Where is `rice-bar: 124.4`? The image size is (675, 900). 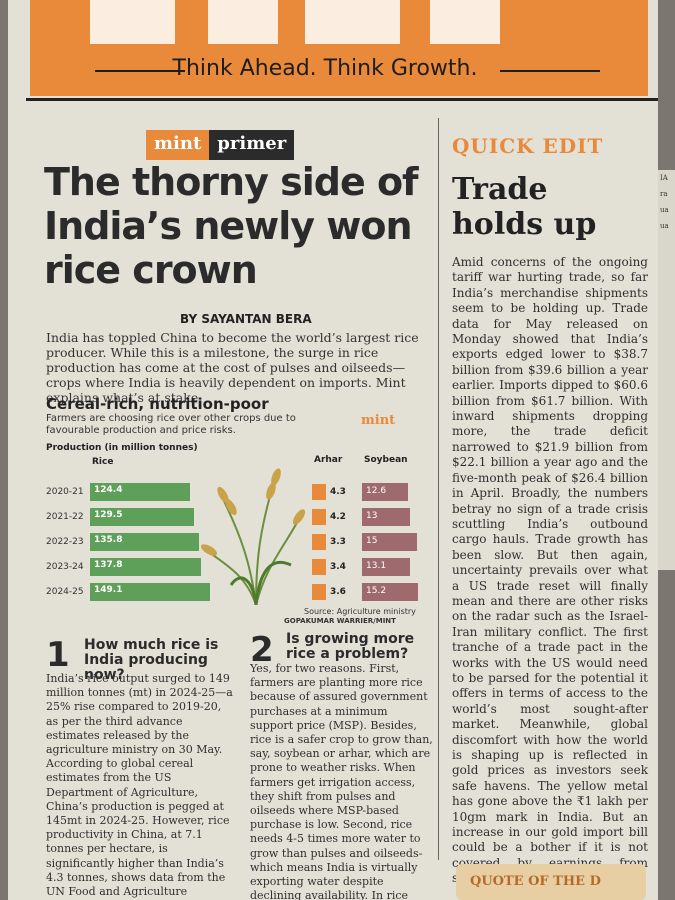
rice-bar: 124.4 is located at coordinates (140, 492).